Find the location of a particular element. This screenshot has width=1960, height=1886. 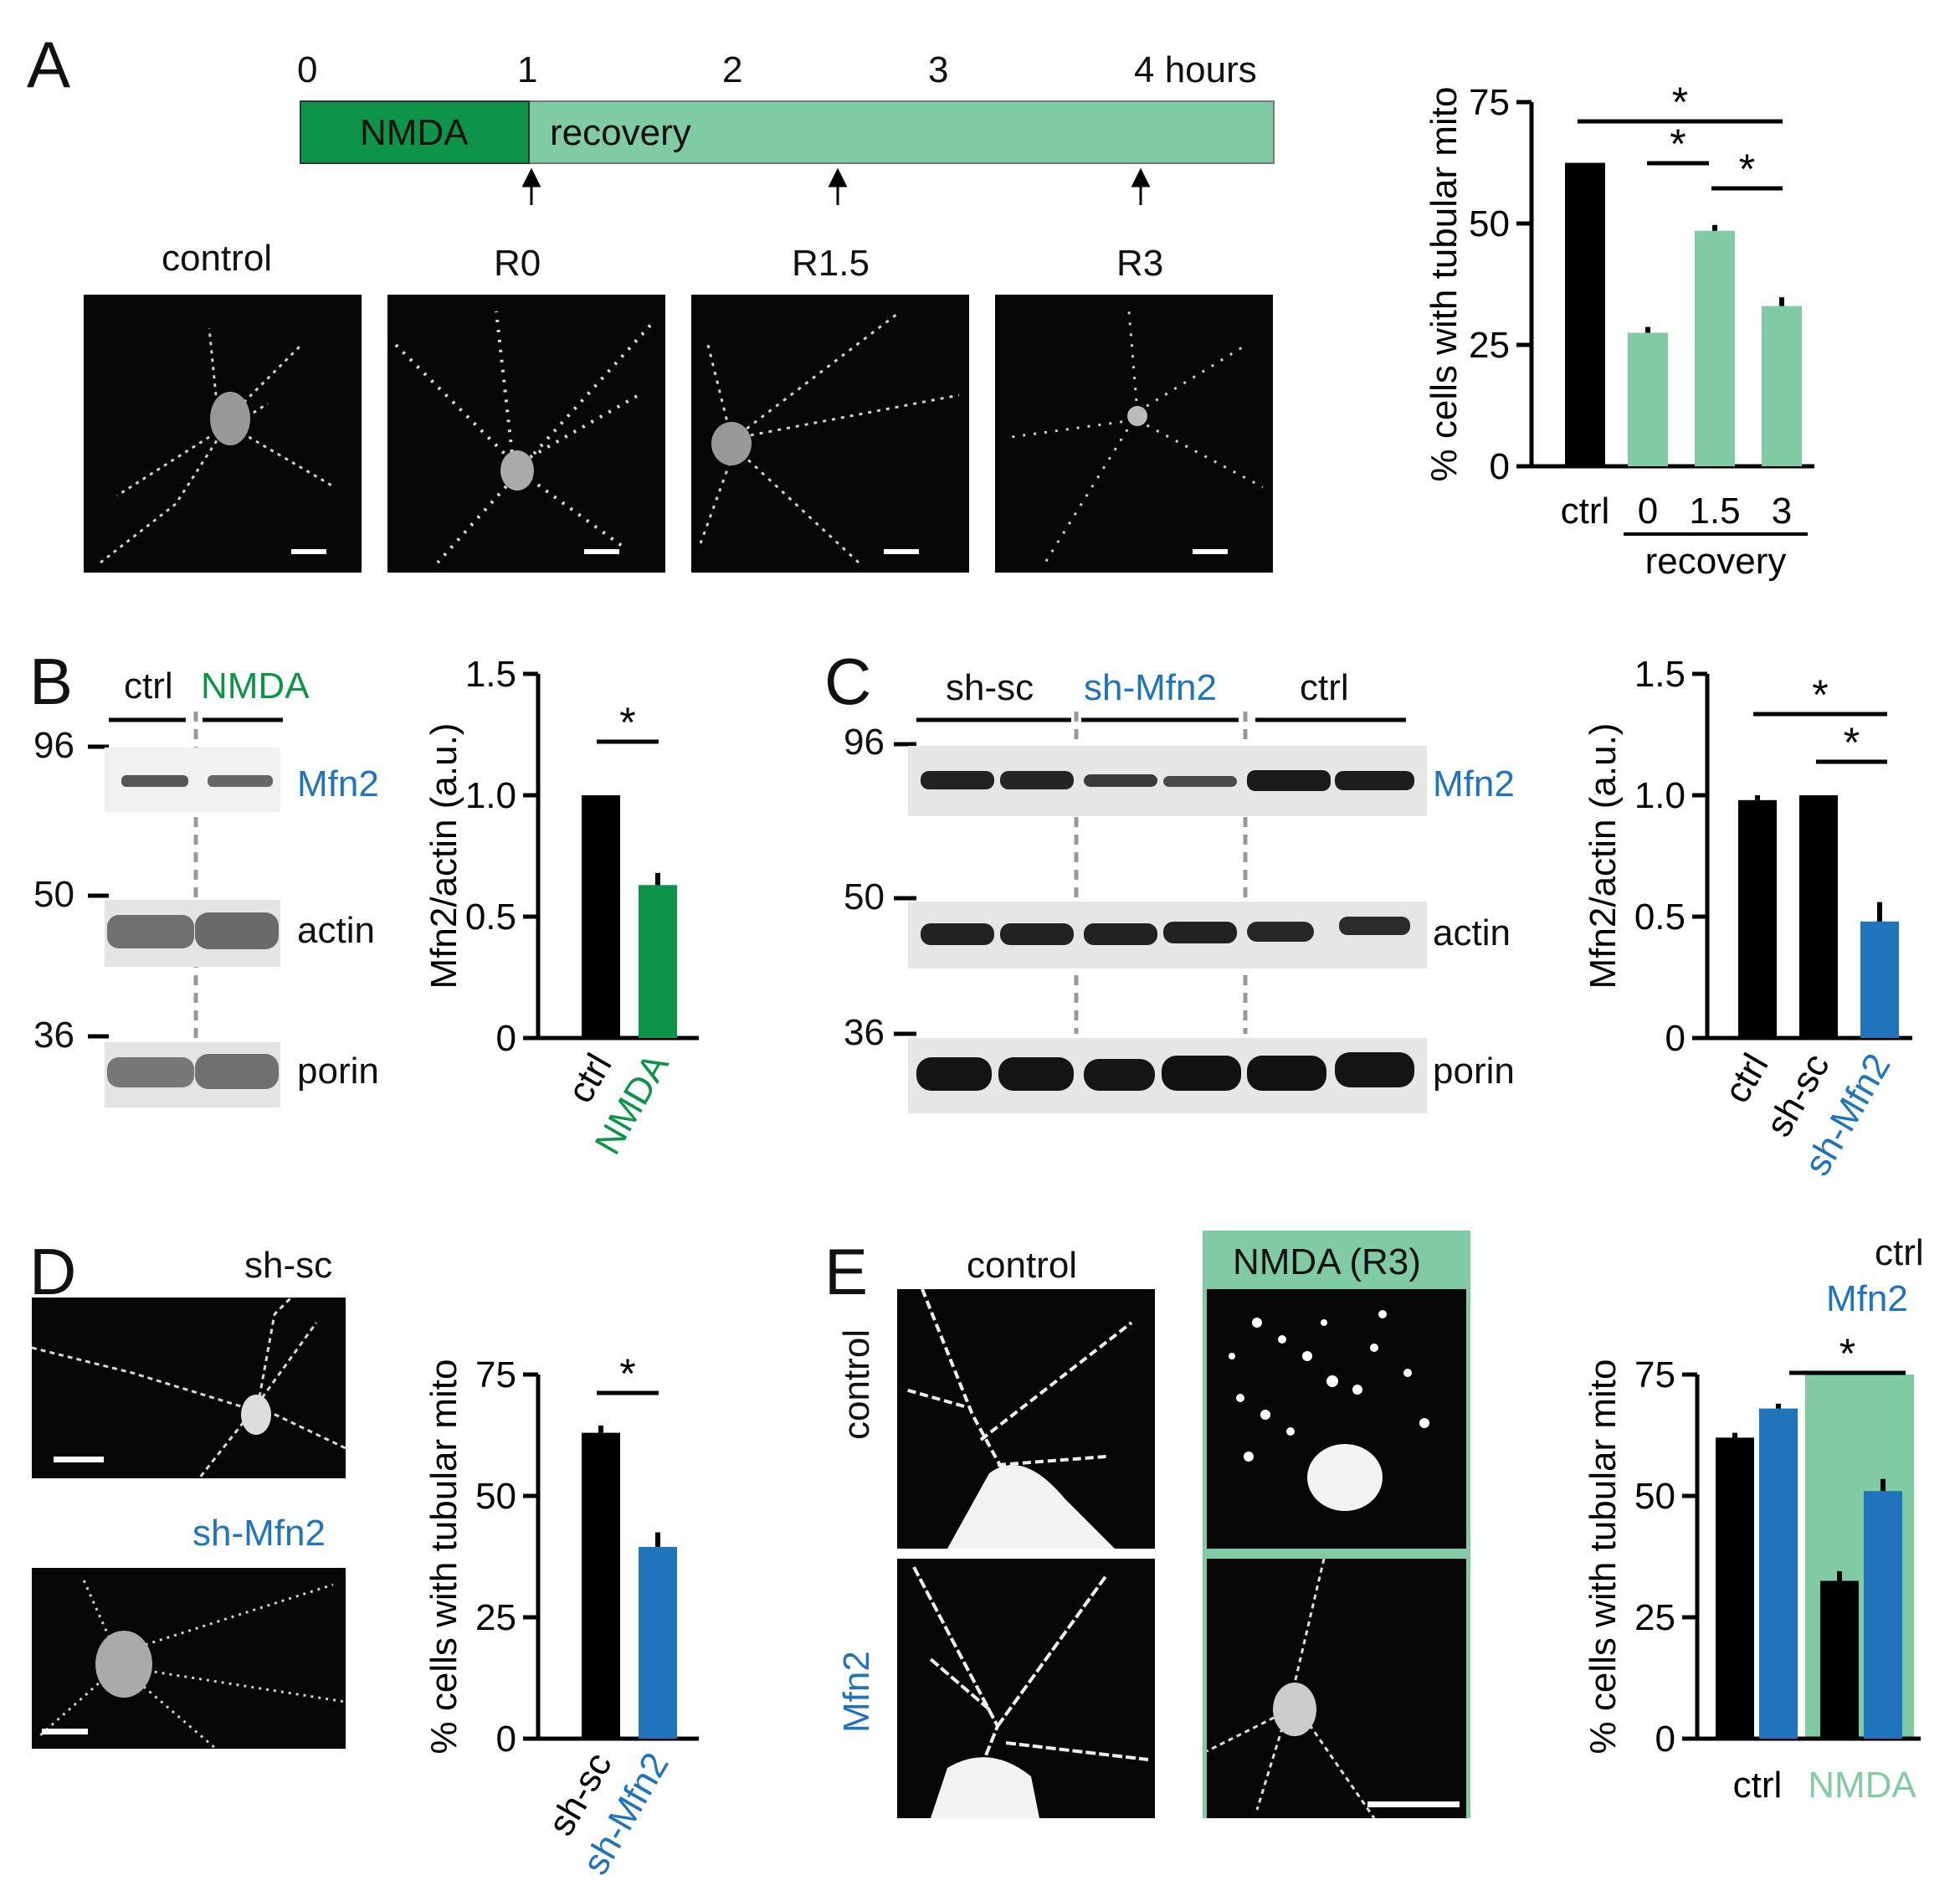

timeline-arrows is located at coordinates (836, 186).